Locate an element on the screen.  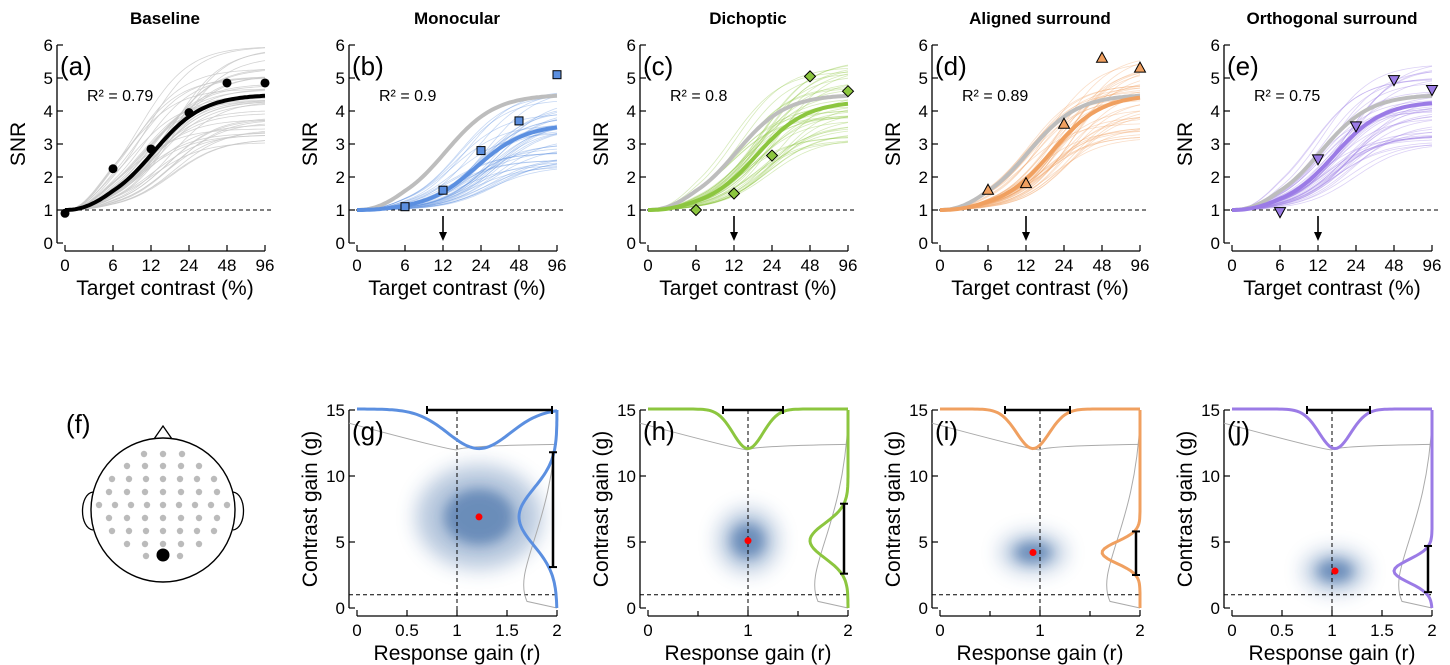
panel-label: (i) is located at coordinates (946, 431).